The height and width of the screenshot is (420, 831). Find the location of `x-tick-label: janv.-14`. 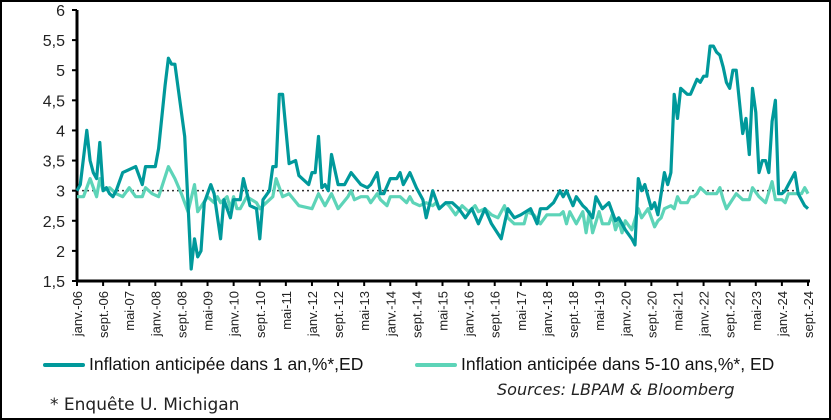

x-tick-label: janv.-14 is located at coordinates (390, 314).